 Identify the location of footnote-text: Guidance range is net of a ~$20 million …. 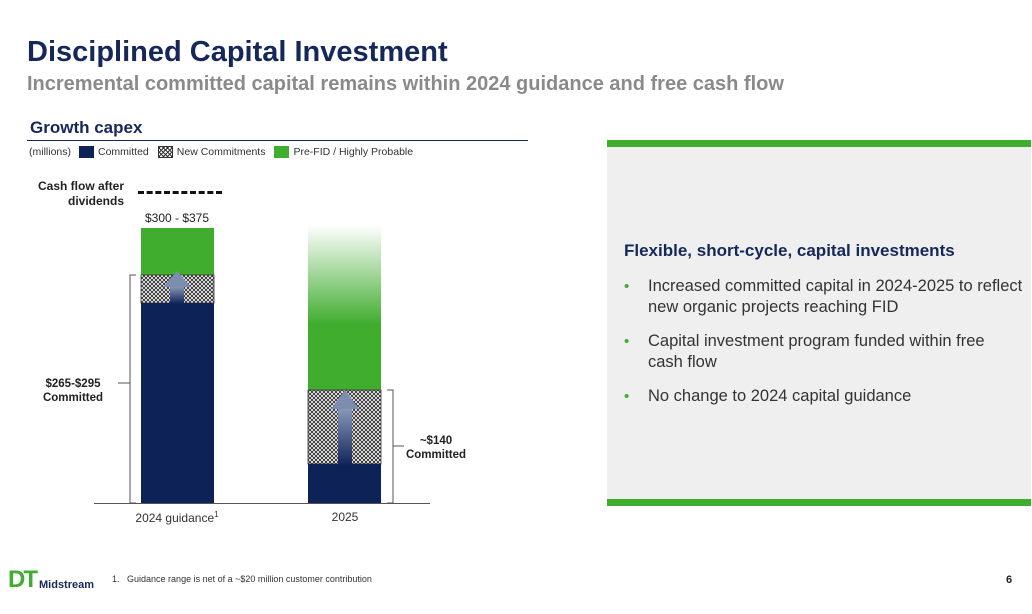
(249, 579).